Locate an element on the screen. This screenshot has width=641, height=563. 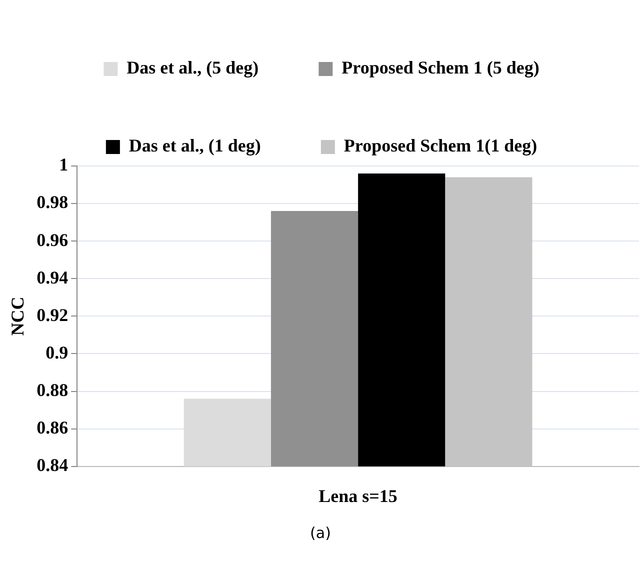
text: (a) is located at coordinates (320, 533).